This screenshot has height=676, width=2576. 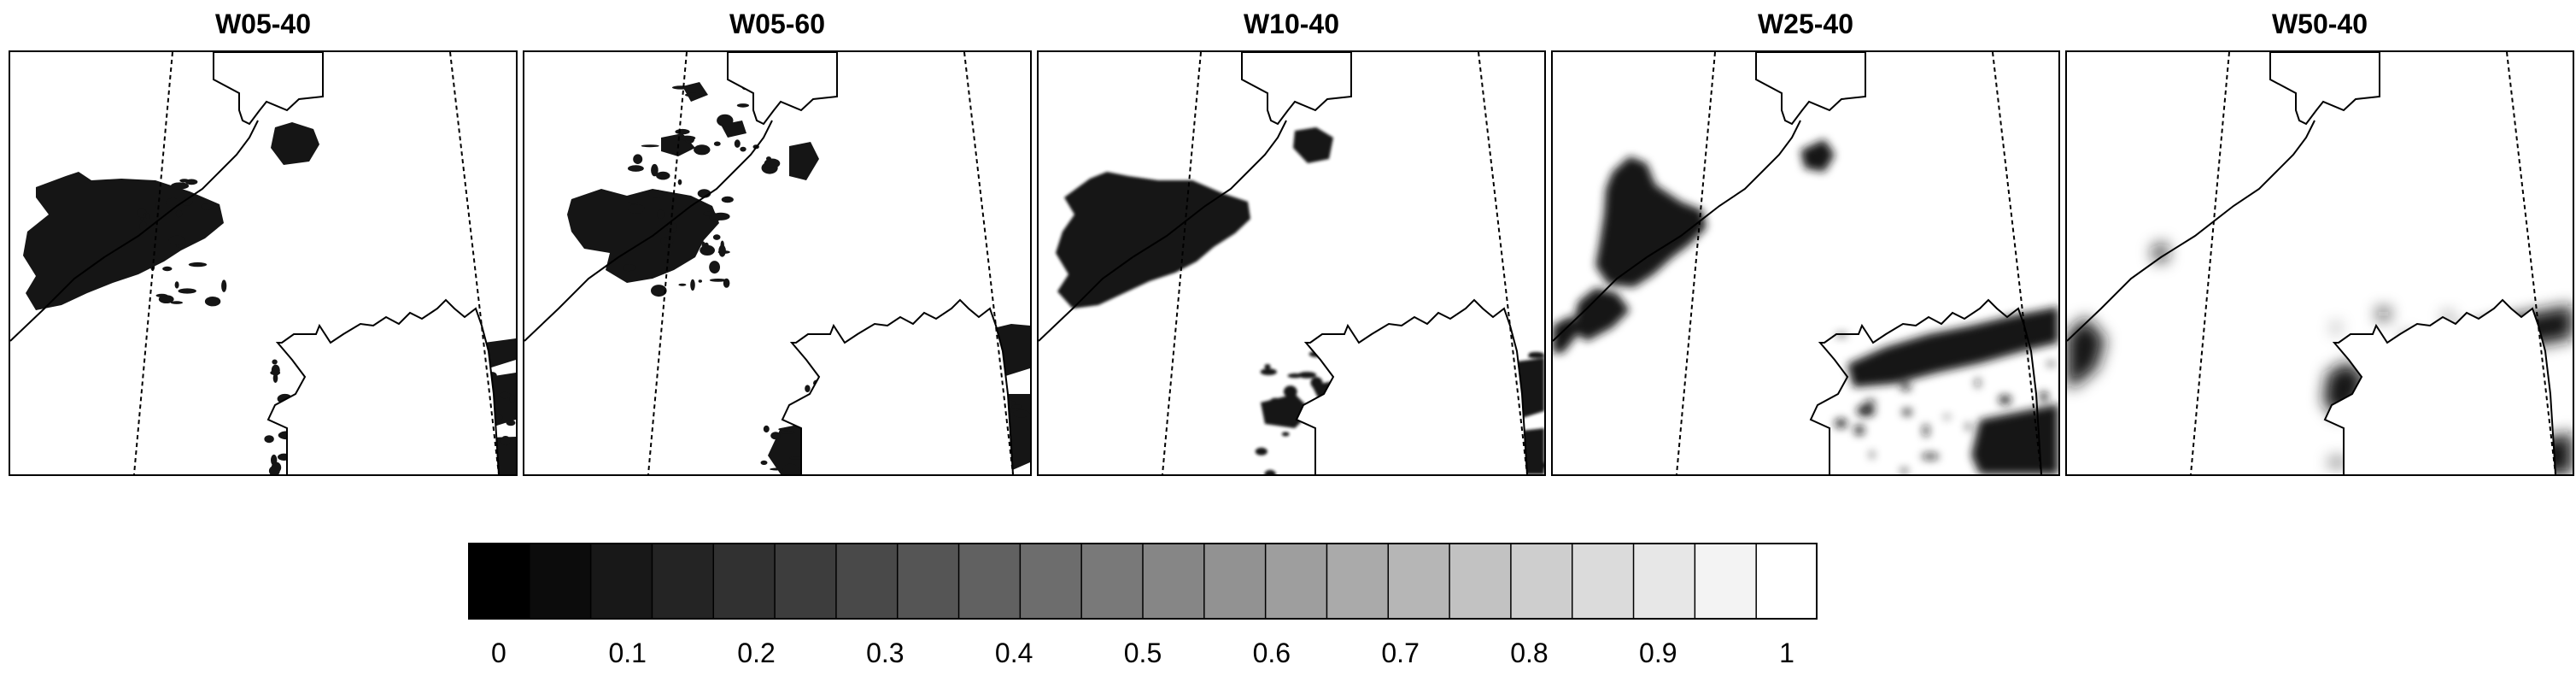 I want to click on colorbar, so click(x=1143, y=581).